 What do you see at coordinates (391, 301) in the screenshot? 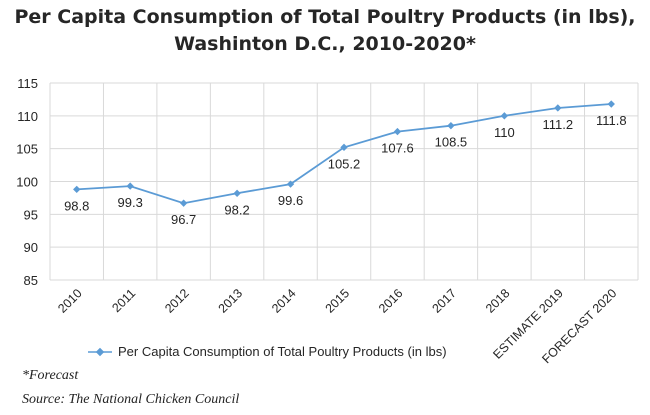
I see `x-tick-label: 2016` at bounding box center [391, 301].